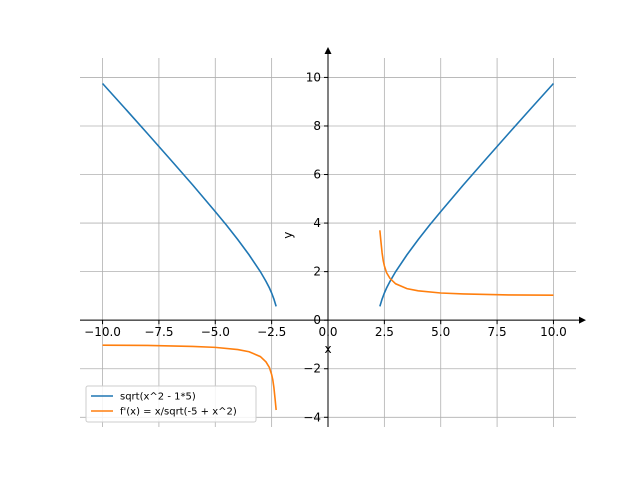  Describe the element at coordinates (271, 332) in the screenshot. I see `x-tick-label: −2.5` at that location.